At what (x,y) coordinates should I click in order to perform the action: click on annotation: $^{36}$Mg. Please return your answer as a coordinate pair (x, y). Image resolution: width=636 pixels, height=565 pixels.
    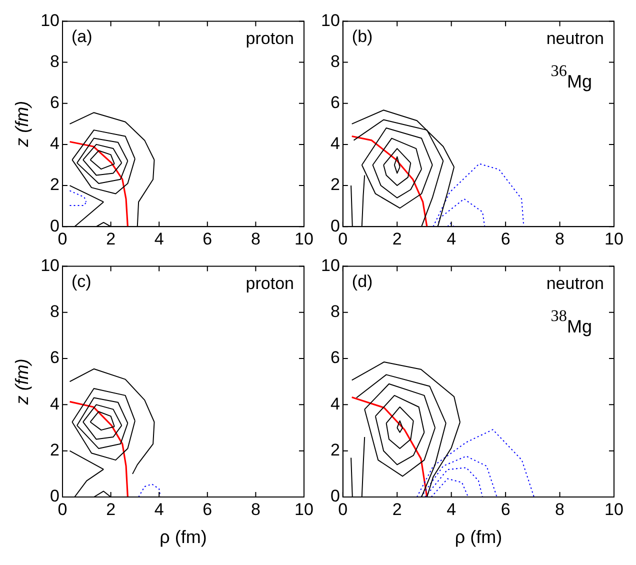
    Looking at the image, I should click on (571, 77).